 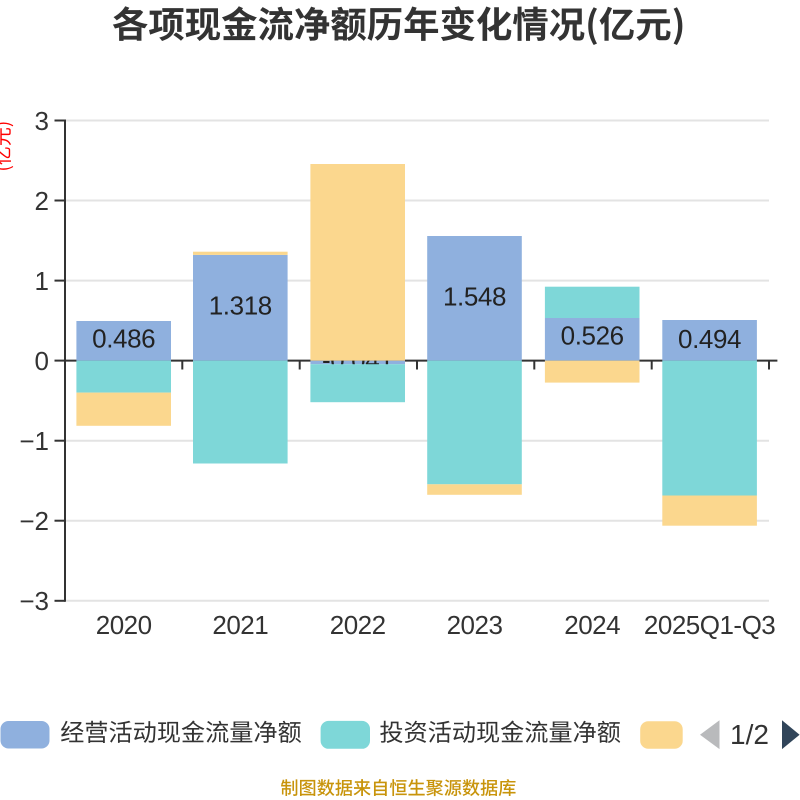 What do you see at coordinates (709, 625) in the screenshot?
I see `svg-text: 2025Q1-Q3` at bounding box center [709, 625].